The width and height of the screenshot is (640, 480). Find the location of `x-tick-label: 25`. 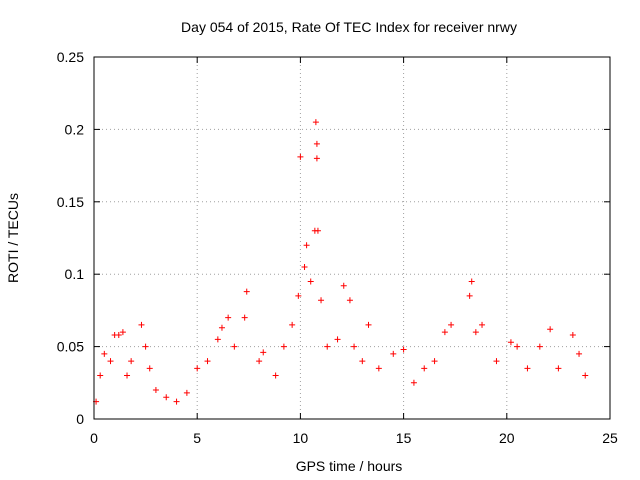

x-tick-label: 25 is located at coordinates (610, 438).